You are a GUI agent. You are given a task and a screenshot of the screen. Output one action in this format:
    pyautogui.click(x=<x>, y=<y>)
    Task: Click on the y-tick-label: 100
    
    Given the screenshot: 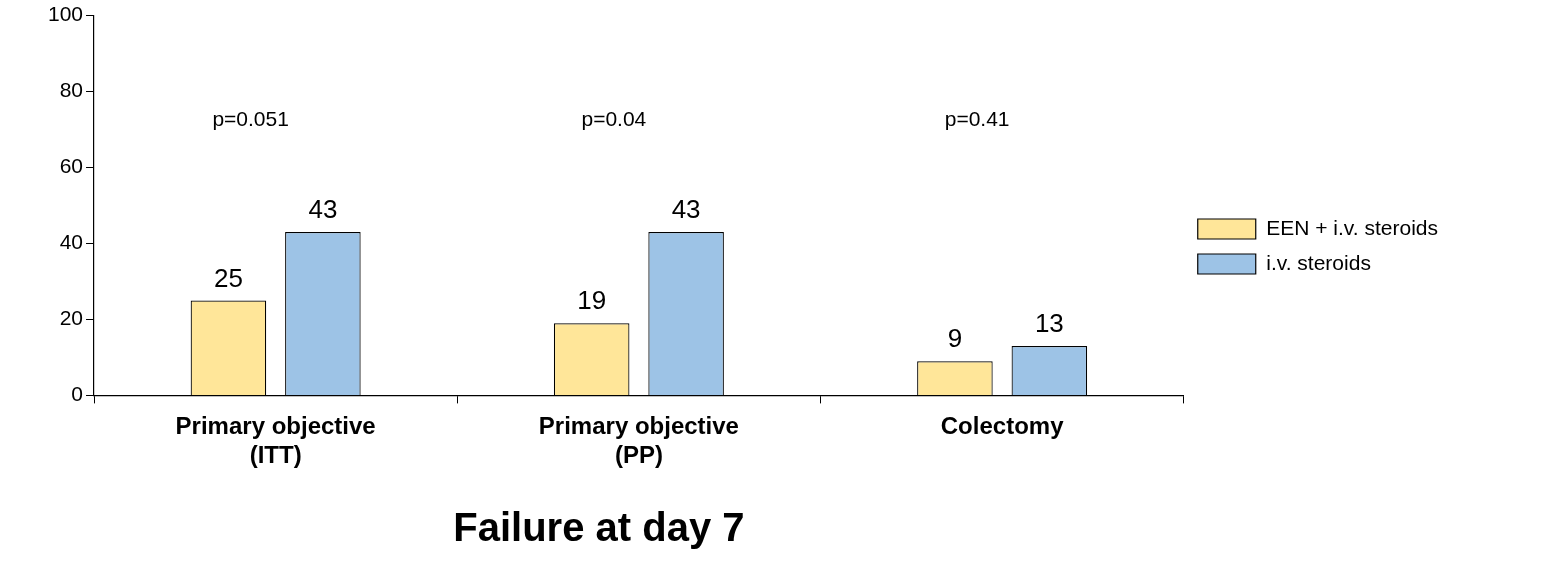 What is the action you would take?
    pyautogui.click(x=65, y=14)
    